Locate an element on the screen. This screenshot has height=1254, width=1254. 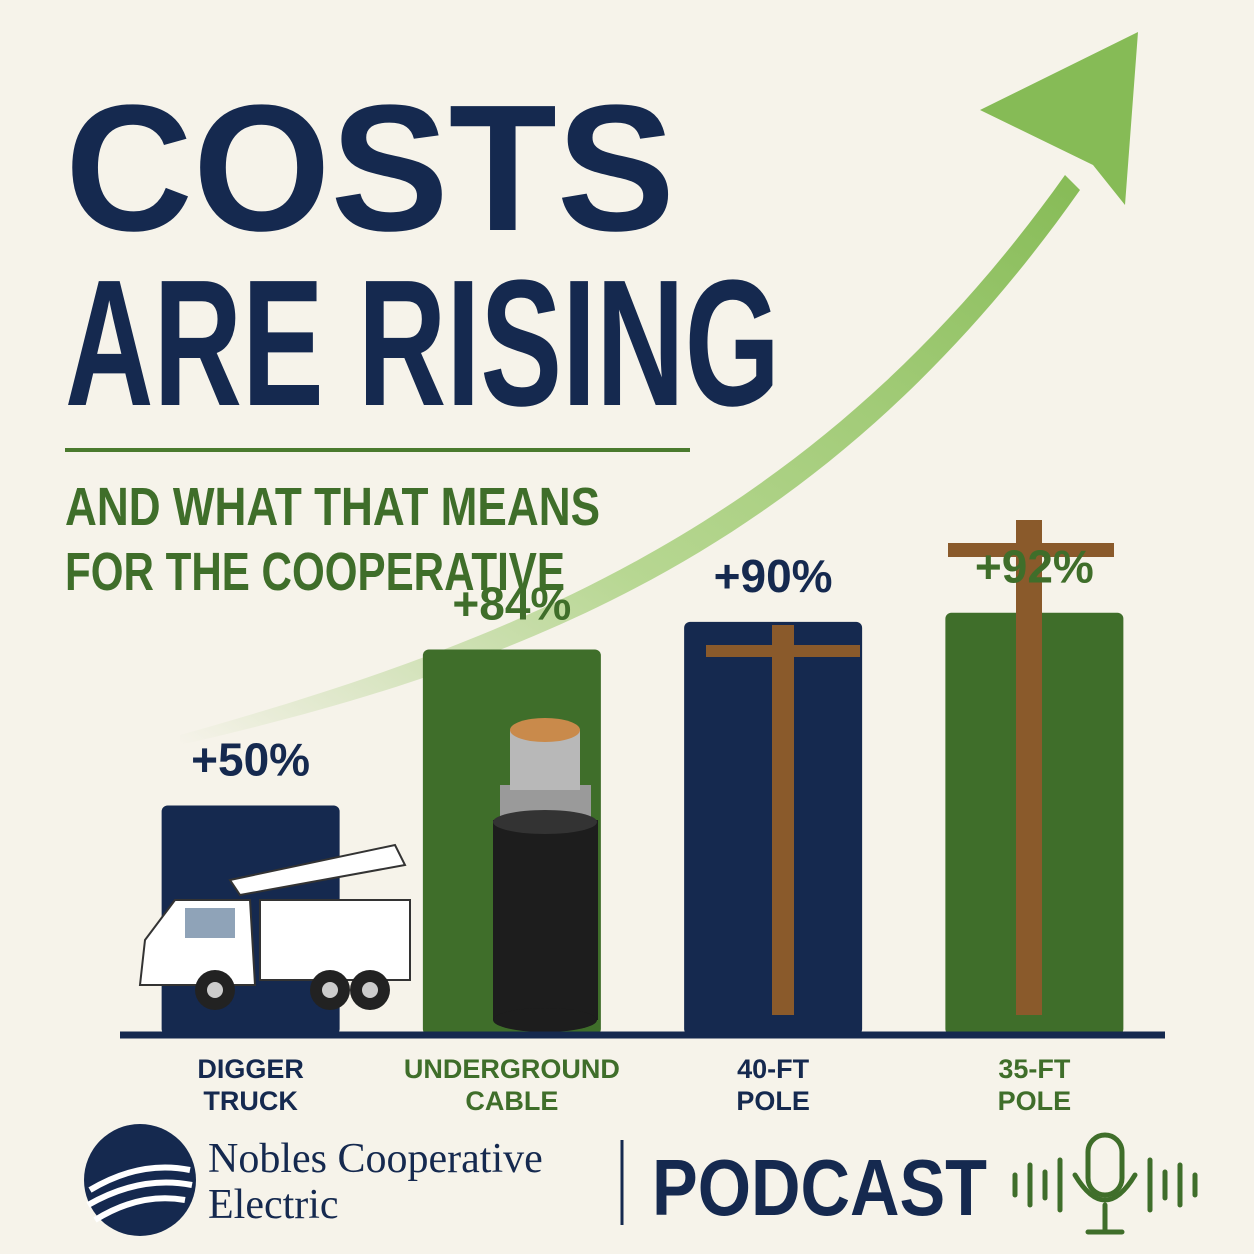
value-label: +92% is located at coordinates (1034, 567).